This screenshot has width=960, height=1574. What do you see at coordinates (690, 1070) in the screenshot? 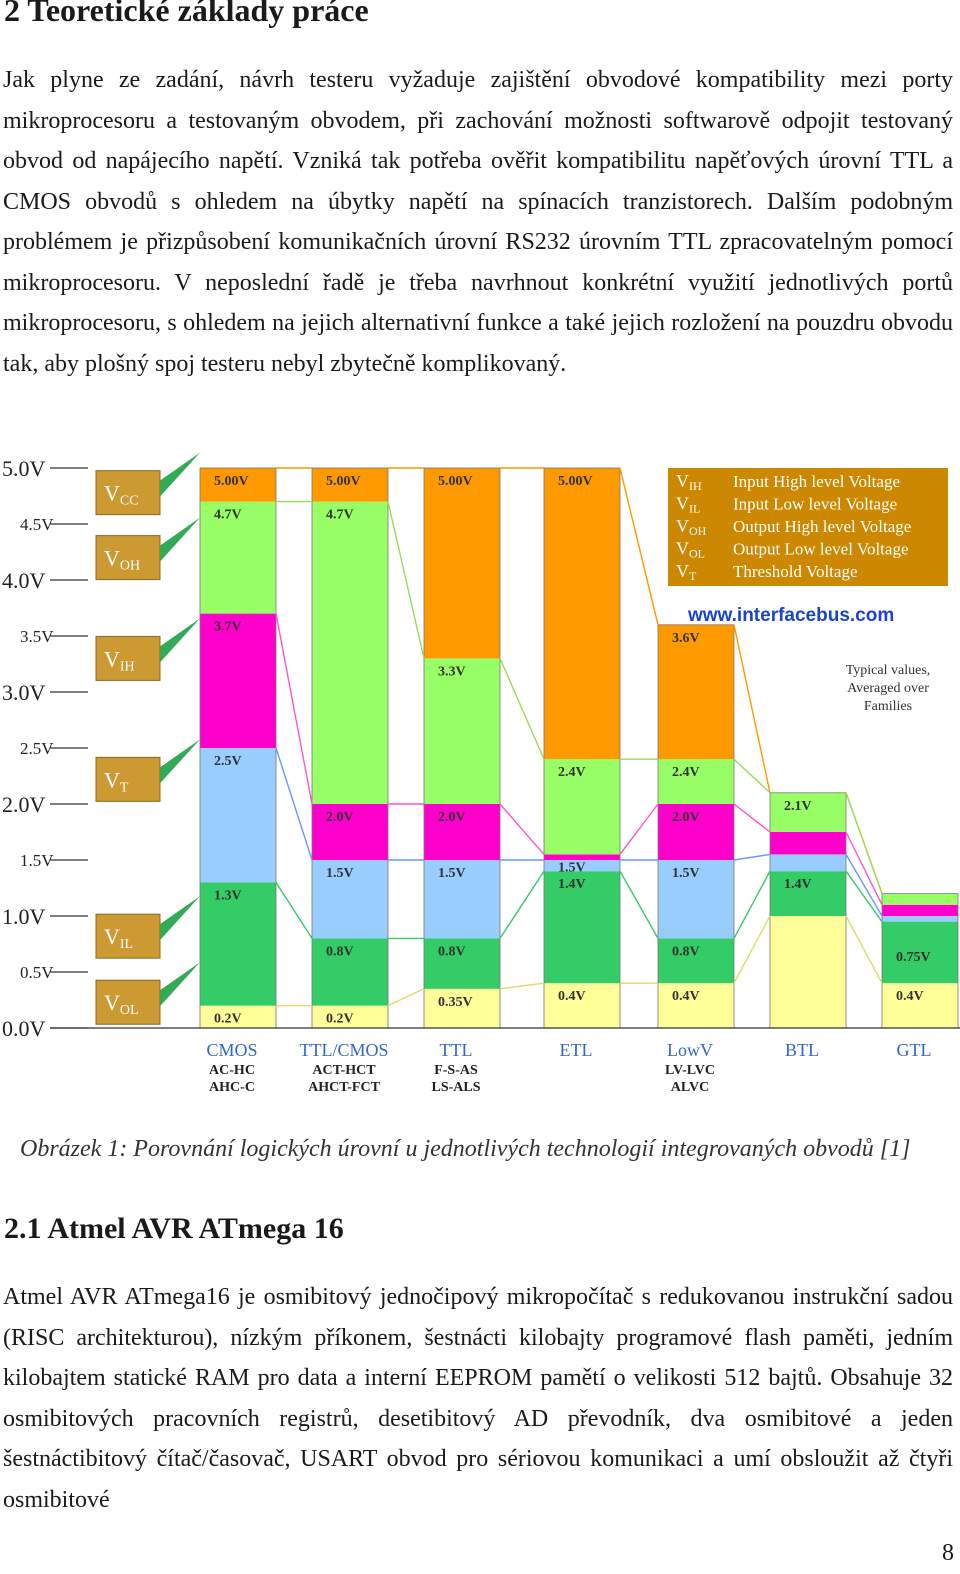
I see `family-subname: LV-LVC` at bounding box center [690, 1070].